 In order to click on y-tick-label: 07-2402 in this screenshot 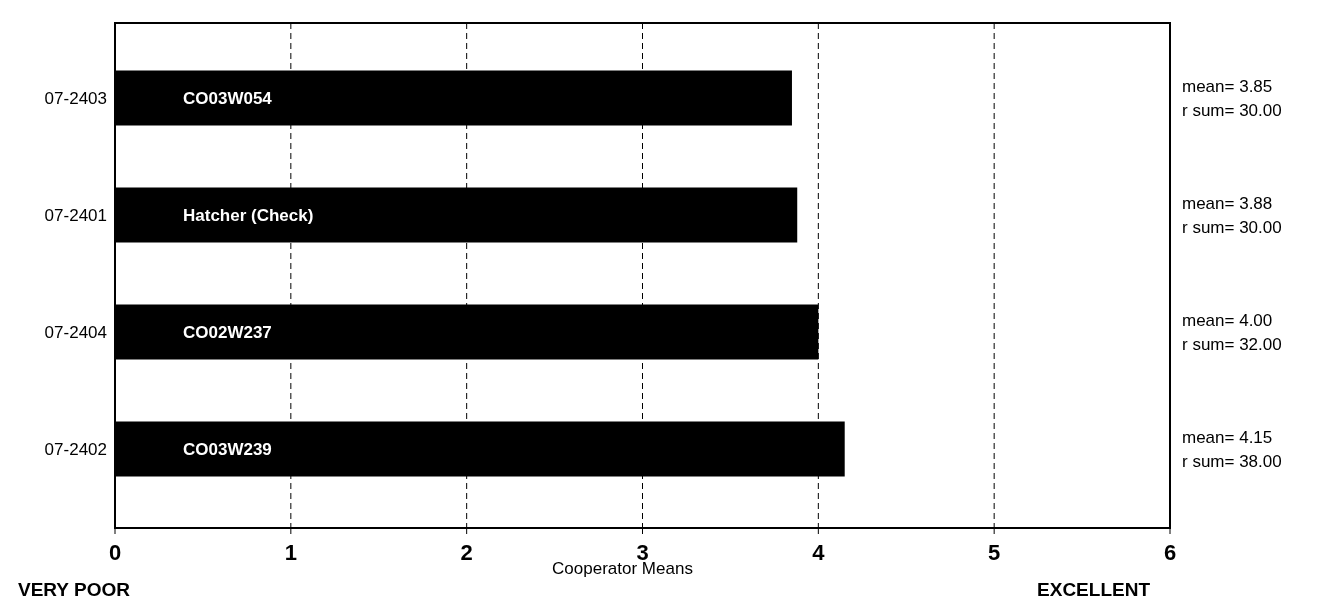, I will do `click(75, 449)`.